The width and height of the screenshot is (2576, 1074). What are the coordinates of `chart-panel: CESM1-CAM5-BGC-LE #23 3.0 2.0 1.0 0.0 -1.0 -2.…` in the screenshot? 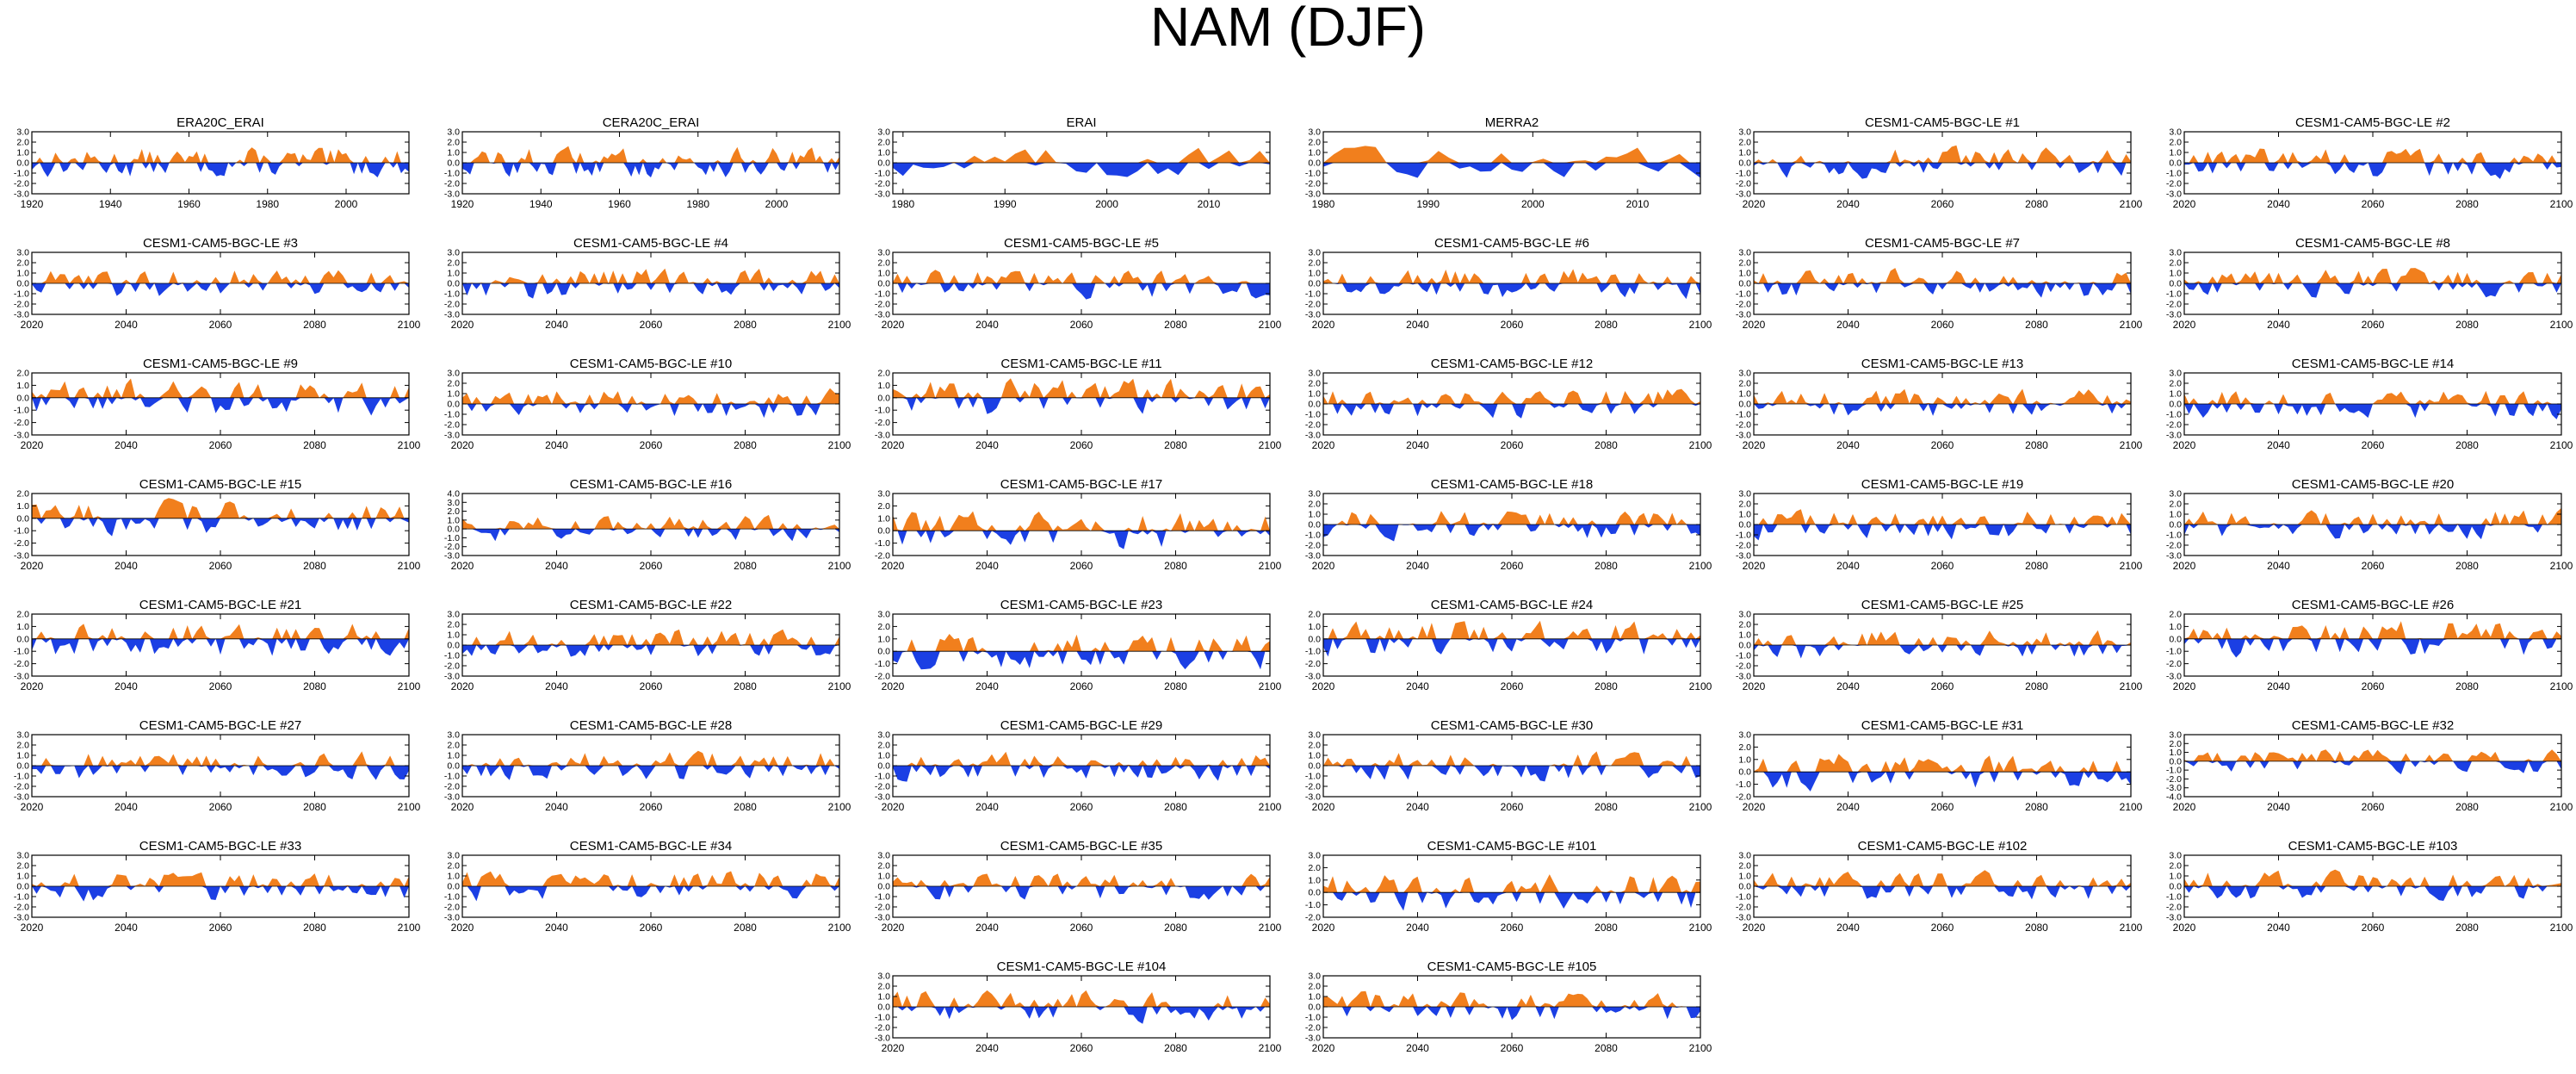 It's located at (1078, 645).